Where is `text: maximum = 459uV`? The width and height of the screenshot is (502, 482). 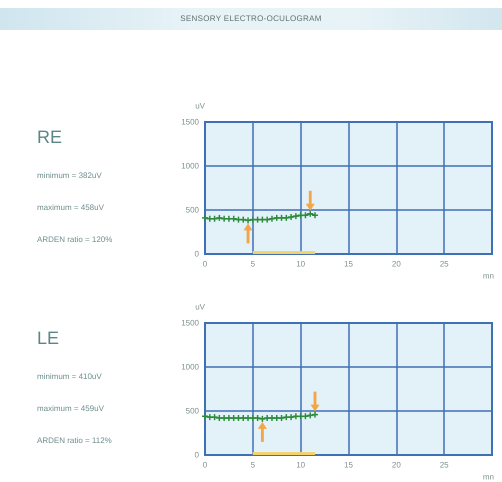 text: maximum = 459uV is located at coordinates (70, 409).